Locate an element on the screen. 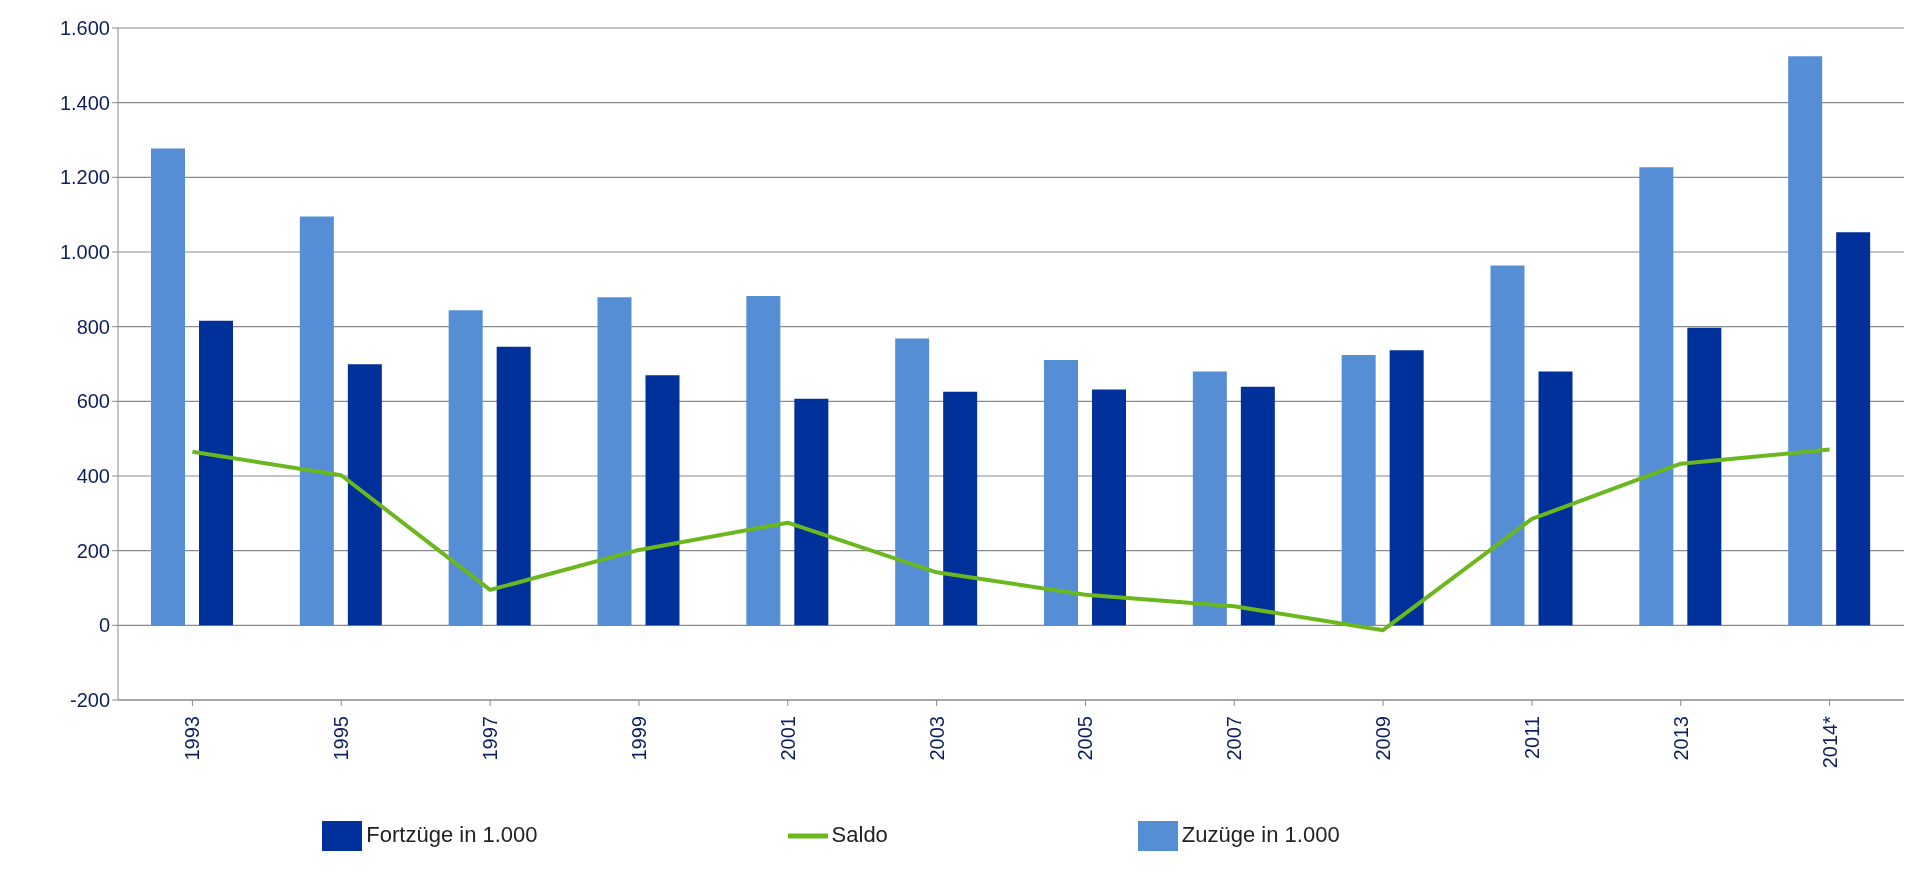 The height and width of the screenshot is (874, 1916). x-tick-label: 1995 is located at coordinates (341, 738).